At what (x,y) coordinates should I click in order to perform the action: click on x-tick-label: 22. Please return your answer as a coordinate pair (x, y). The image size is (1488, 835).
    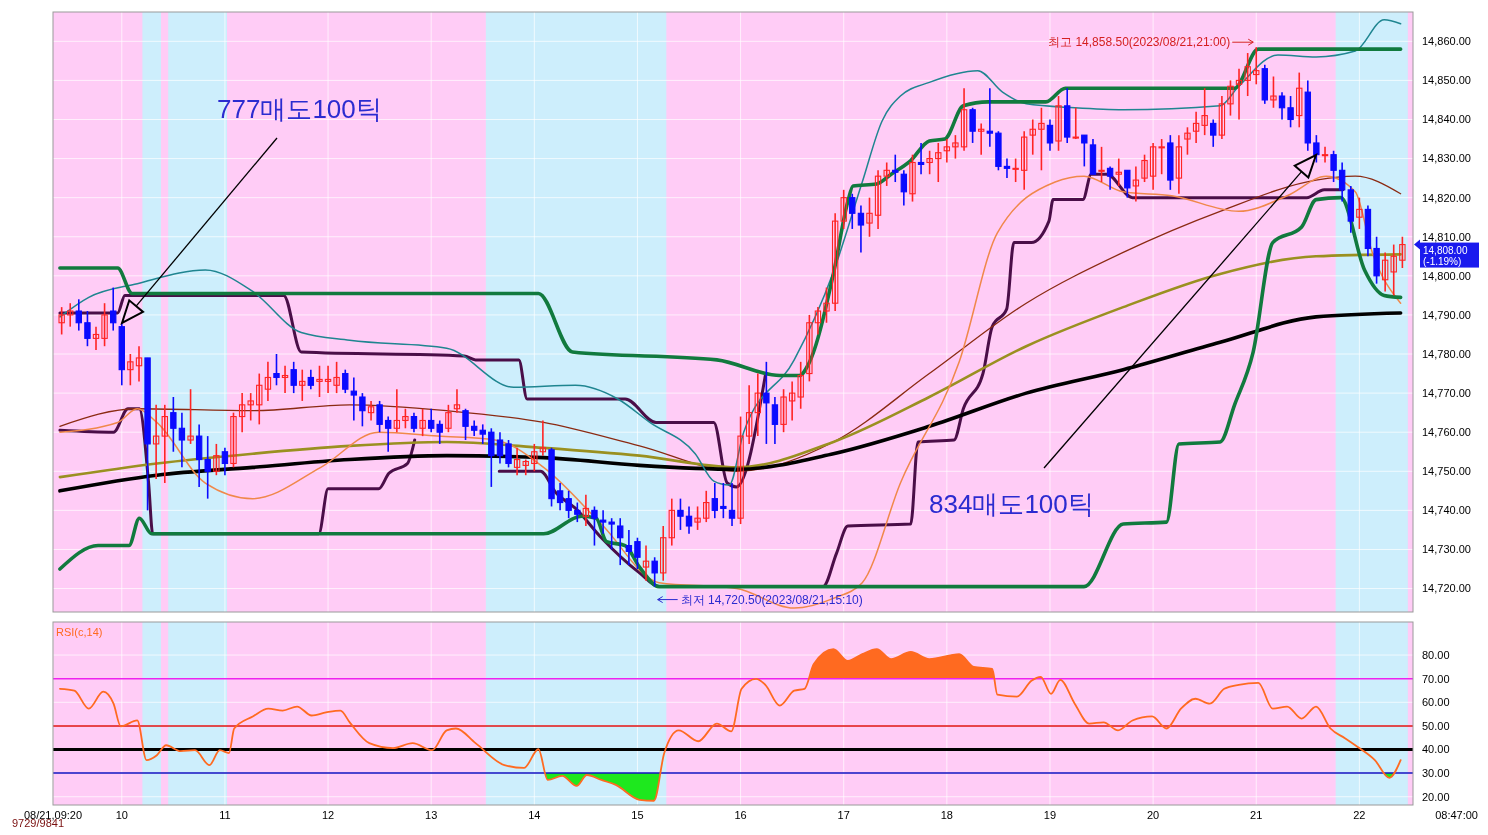
    Looking at the image, I should click on (1359, 815).